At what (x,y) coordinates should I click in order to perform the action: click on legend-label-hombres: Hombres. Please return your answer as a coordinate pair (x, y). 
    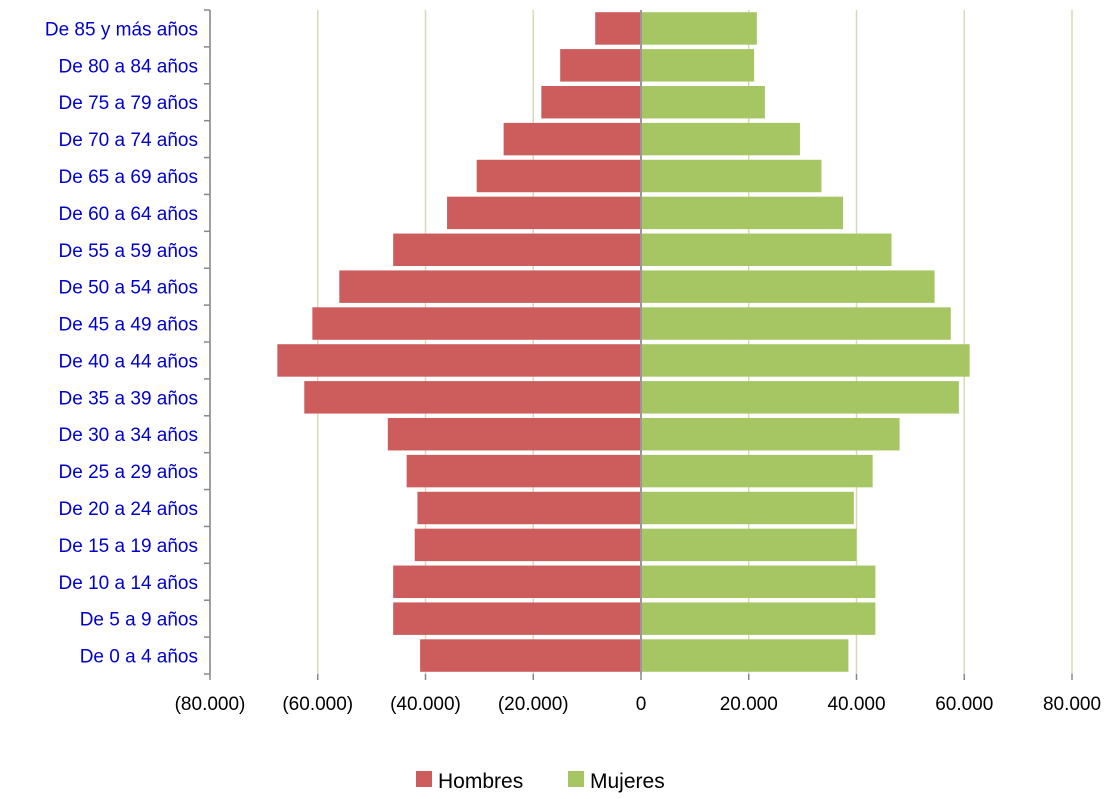
    Looking at the image, I should click on (480, 781).